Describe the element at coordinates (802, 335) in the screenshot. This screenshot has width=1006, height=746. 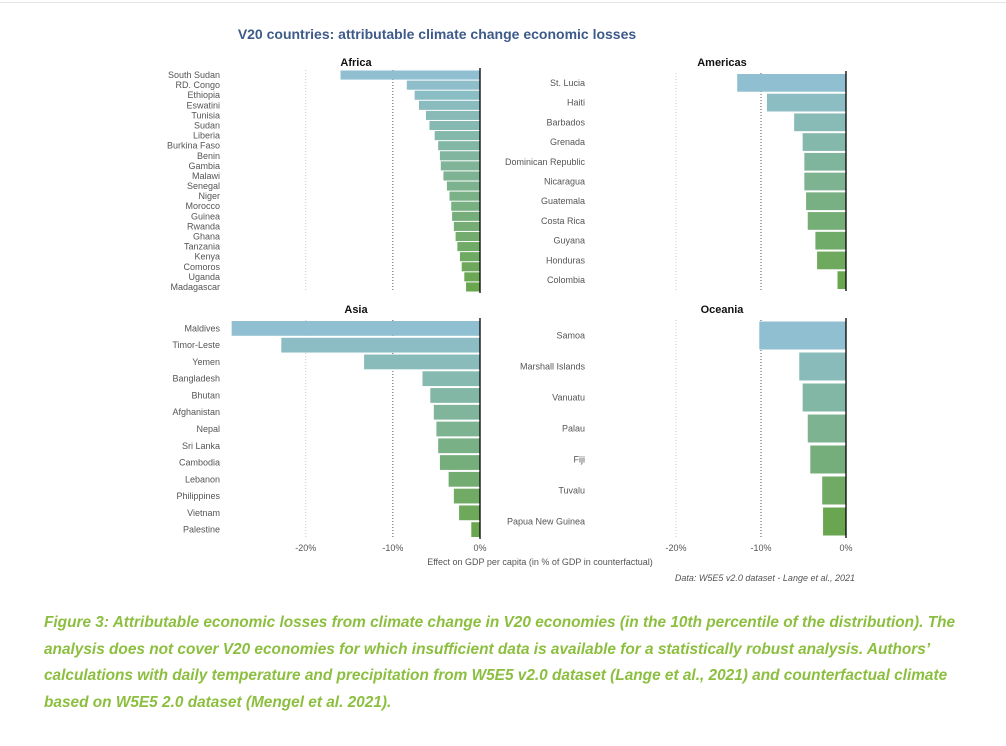
I see `bar-samoa` at that location.